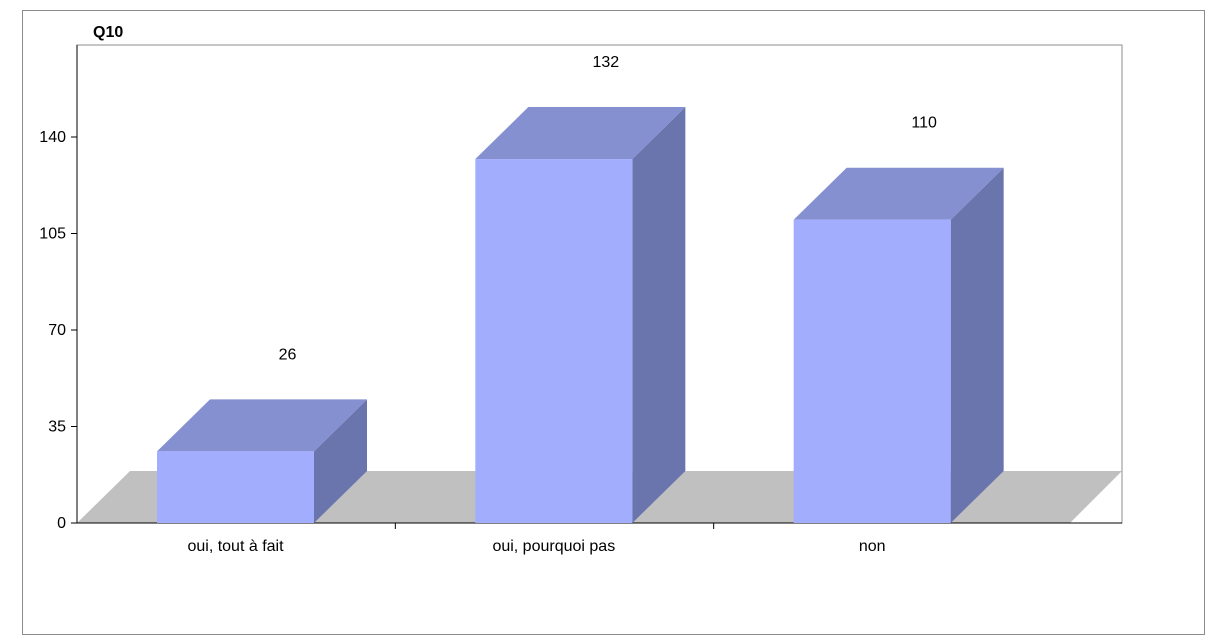 The image size is (1207, 637). I want to click on x-tick-labels: oui, tout à fait oui, pourquoi pas non, so click(536, 539).